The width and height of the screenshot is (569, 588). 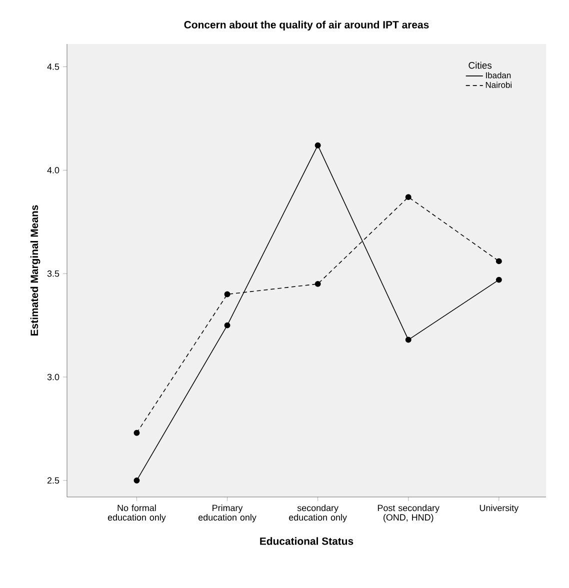 What do you see at coordinates (53, 377) in the screenshot?
I see `y-tick-label: 3.0` at bounding box center [53, 377].